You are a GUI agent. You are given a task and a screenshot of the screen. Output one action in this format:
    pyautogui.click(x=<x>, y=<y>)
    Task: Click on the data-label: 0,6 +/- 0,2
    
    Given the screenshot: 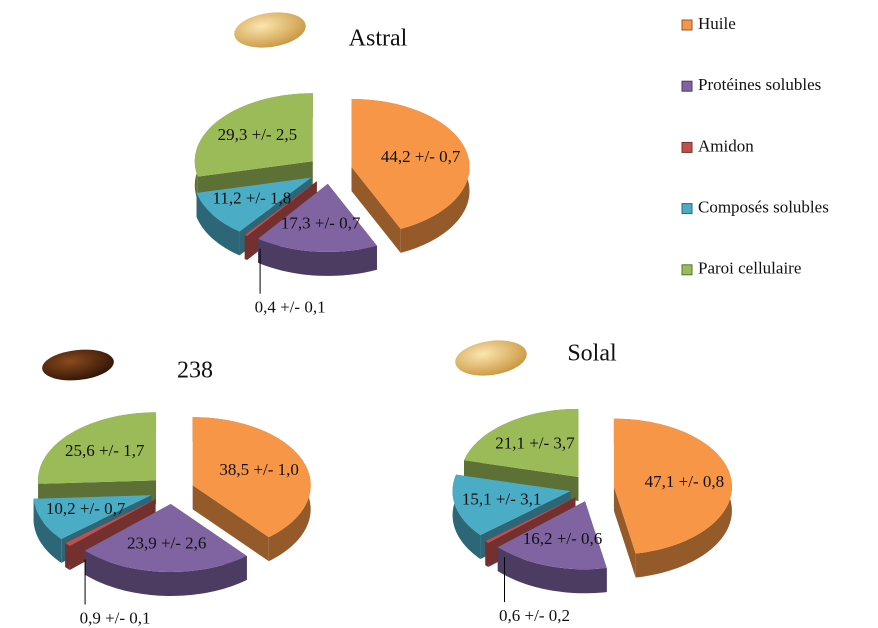 What is the action you would take?
    pyautogui.click(x=534, y=615)
    